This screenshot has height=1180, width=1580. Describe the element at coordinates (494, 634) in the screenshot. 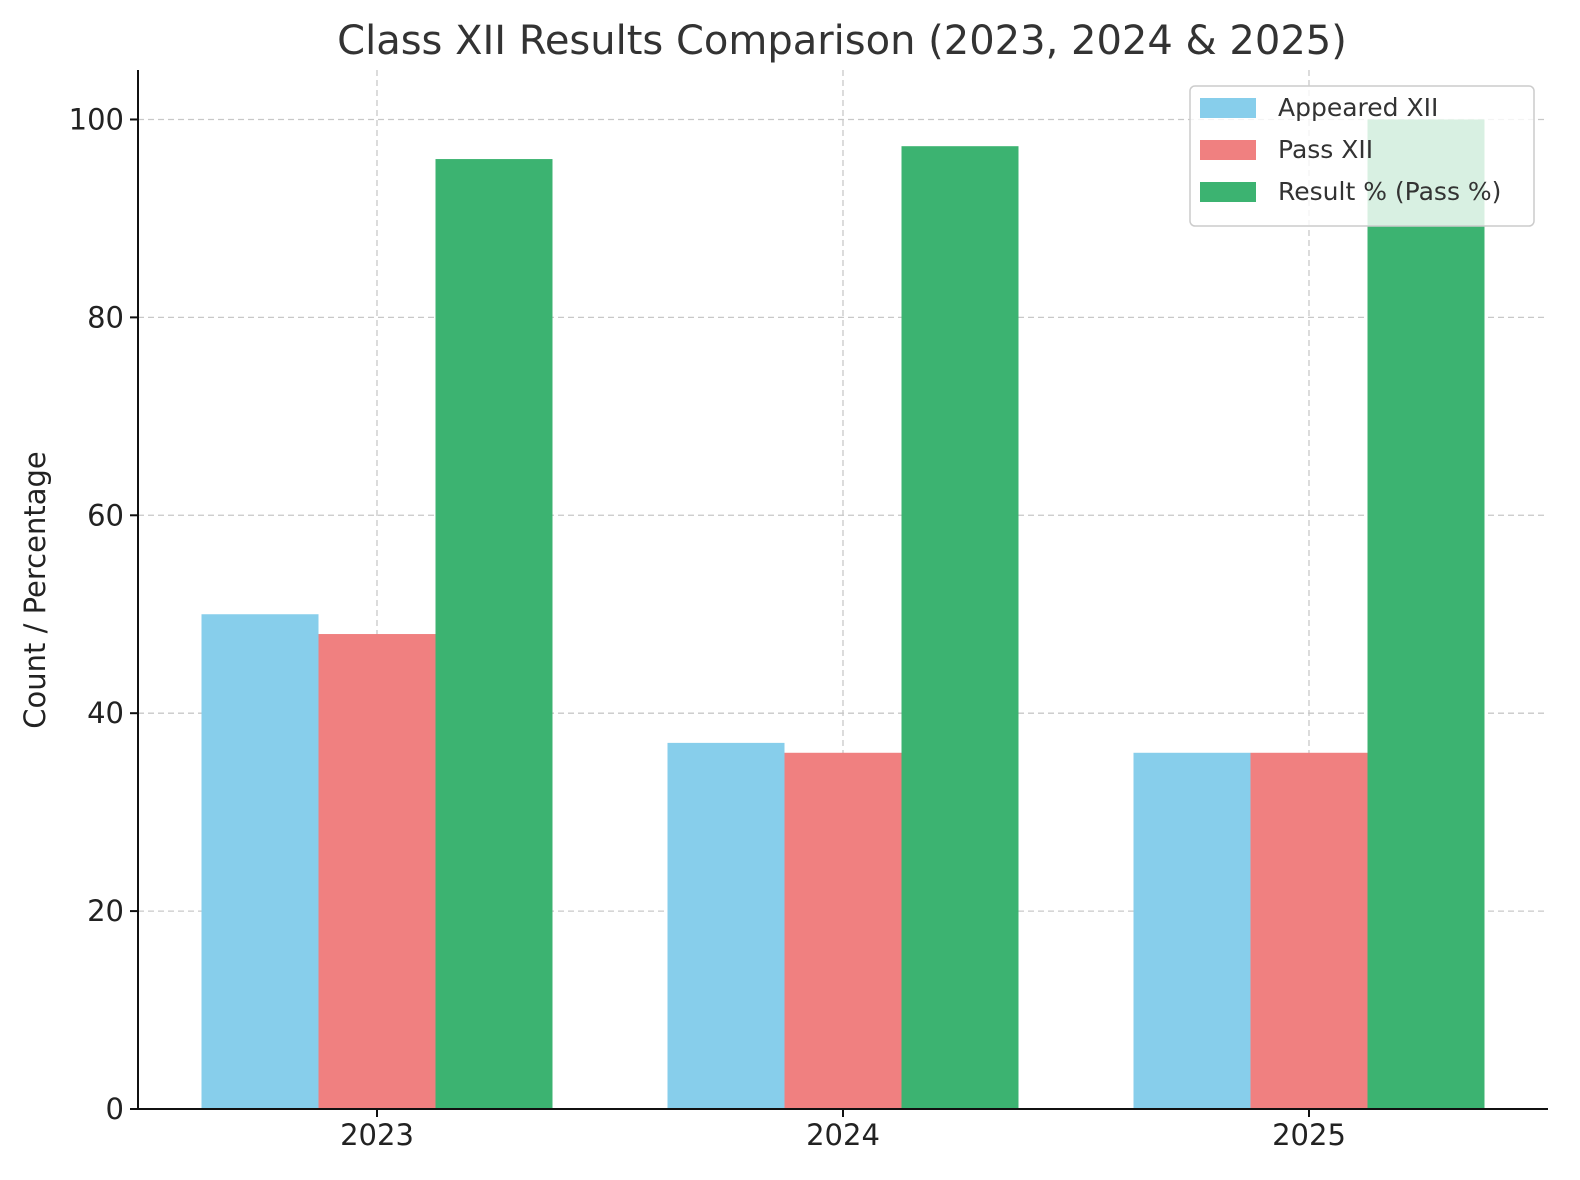

I see `bar-result-pass-2023` at that location.